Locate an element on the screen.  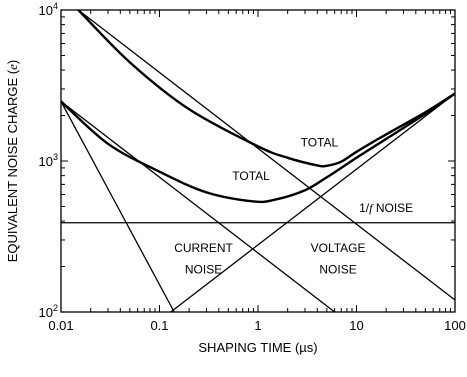
annotation-current-label-2: NOISE is located at coordinates (203, 269).